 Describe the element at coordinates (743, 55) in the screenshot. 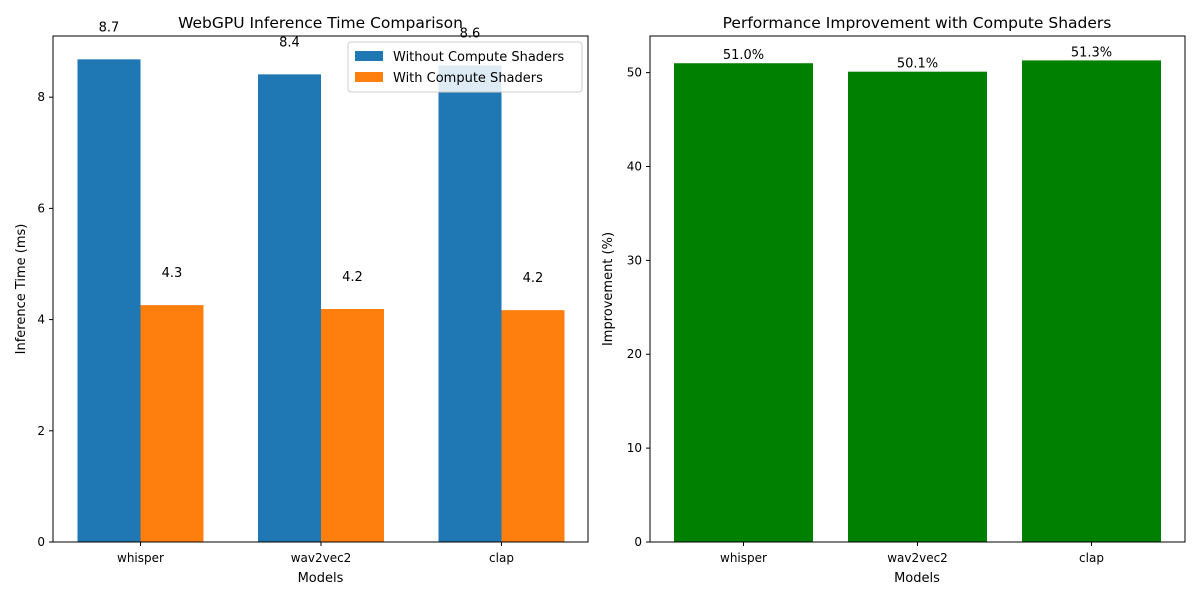

I see `data-label: 51.0%` at that location.